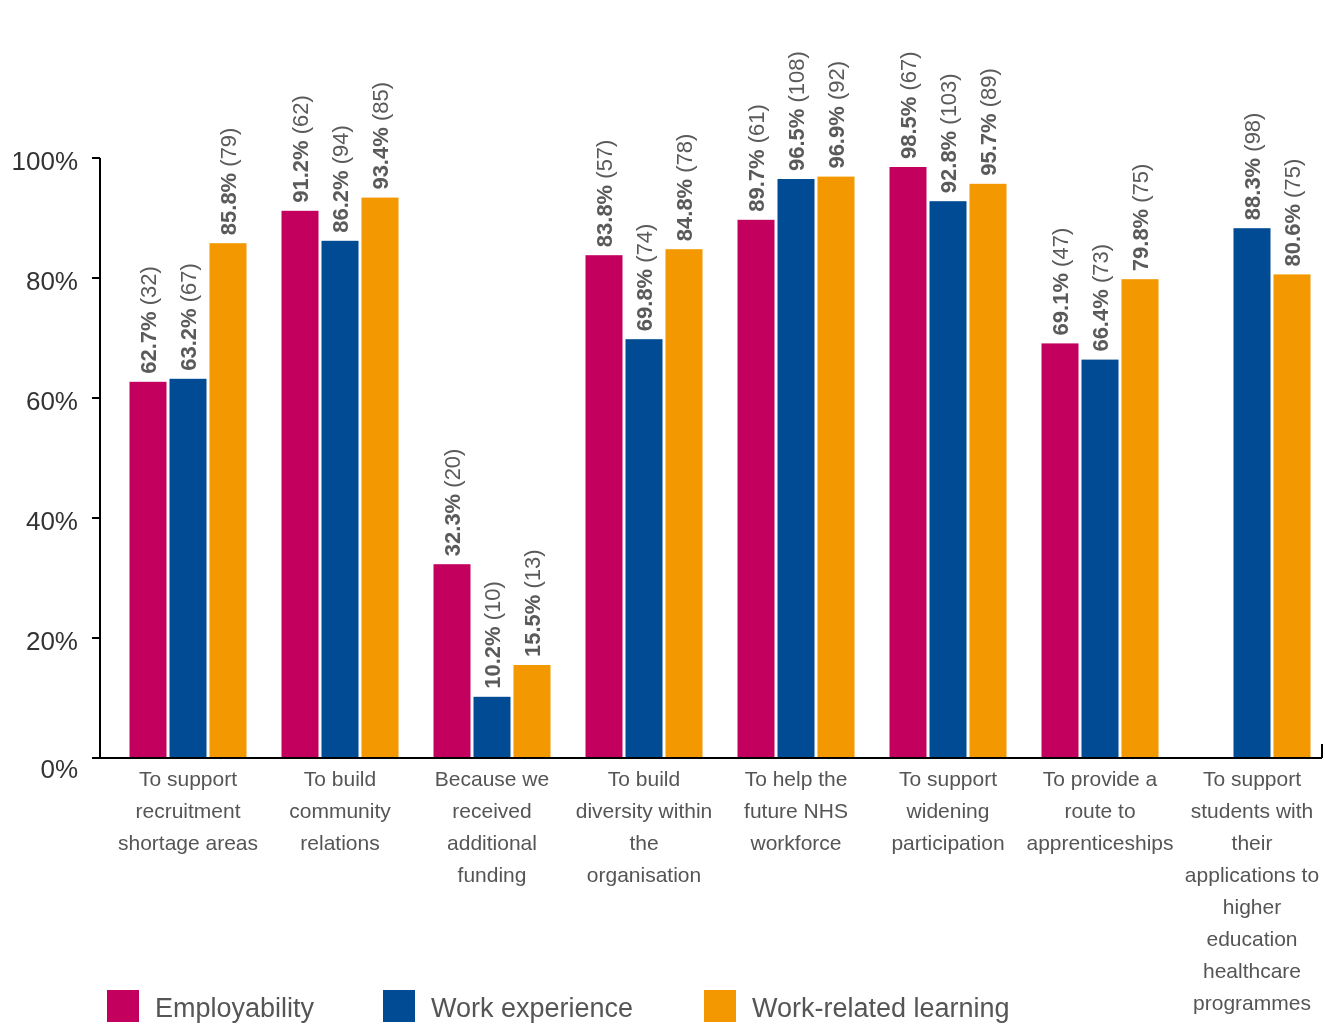 This screenshot has width=1325, height=1026. What do you see at coordinates (235, 1008) in the screenshot?
I see `legend-label: Employability` at bounding box center [235, 1008].